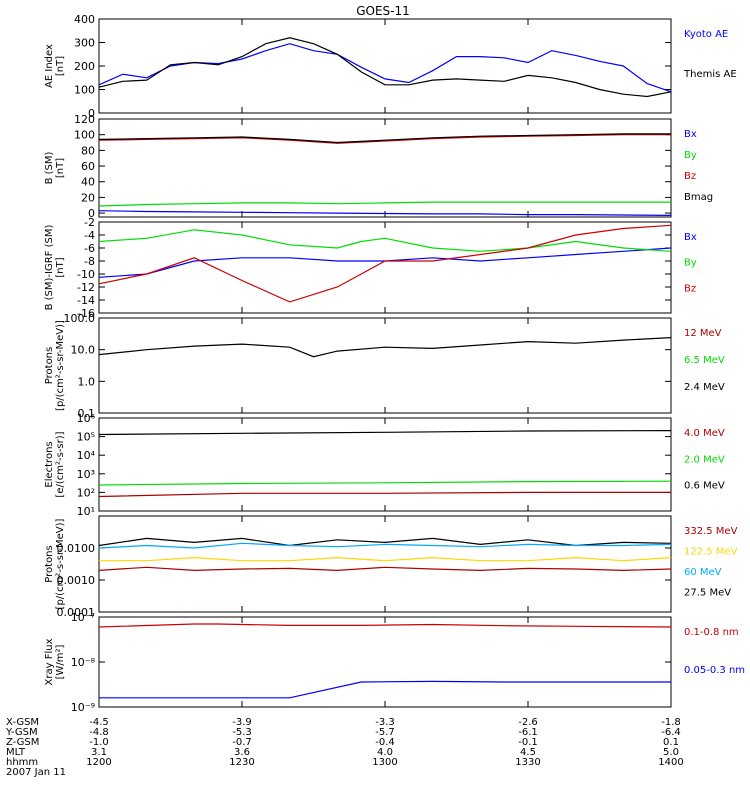 The image size is (750, 800). I want to click on y-tick-label: 10³, so click(86, 474).